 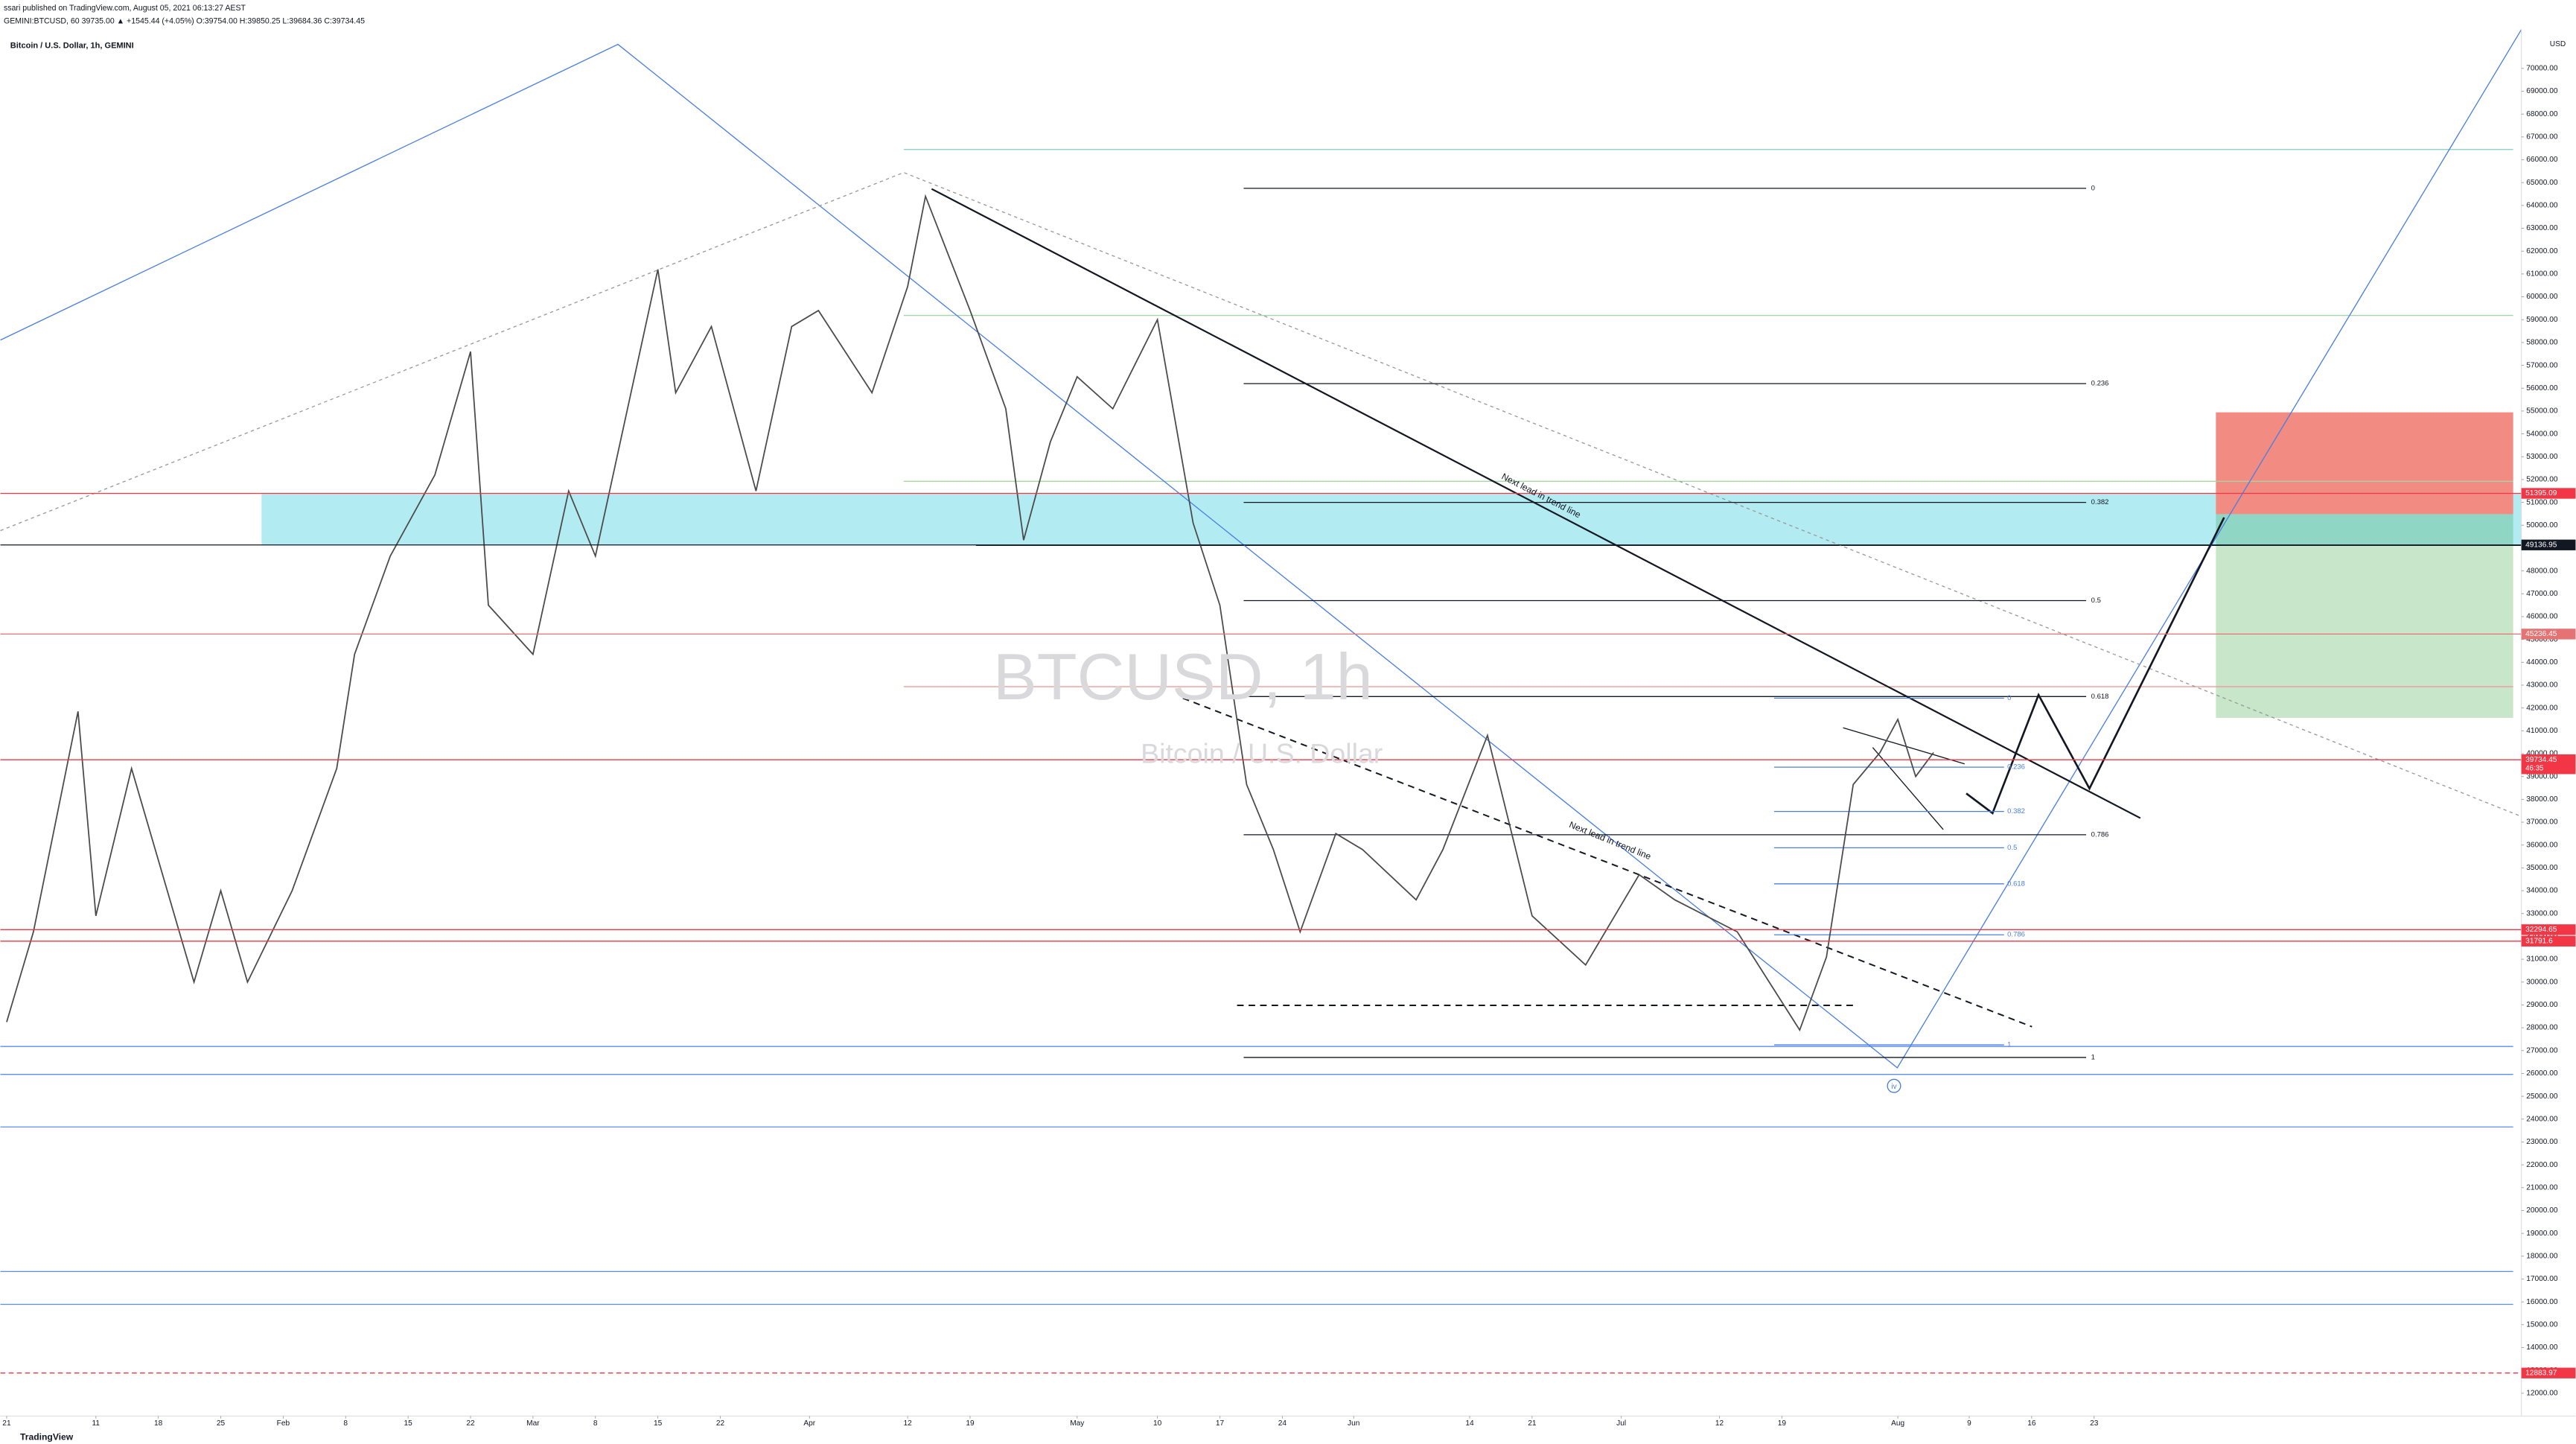 What do you see at coordinates (1969, 1423) in the screenshot?
I see `x-tick-label: 9` at bounding box center [1969, 1423].